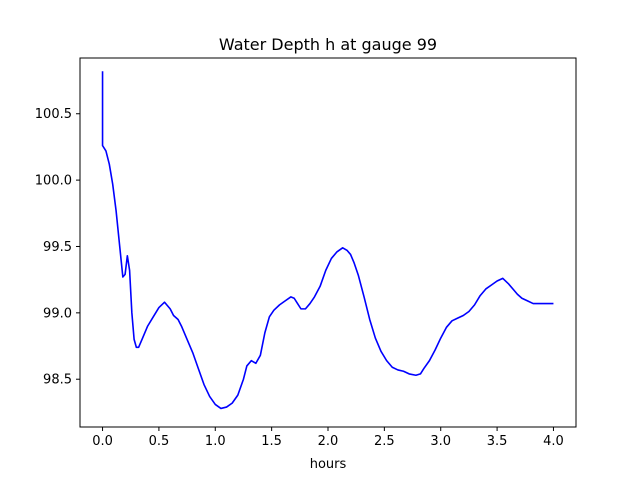  Describe the element at coordinates (328, 464) in the screenshot. I see `x-axis-label: hours` at that location.